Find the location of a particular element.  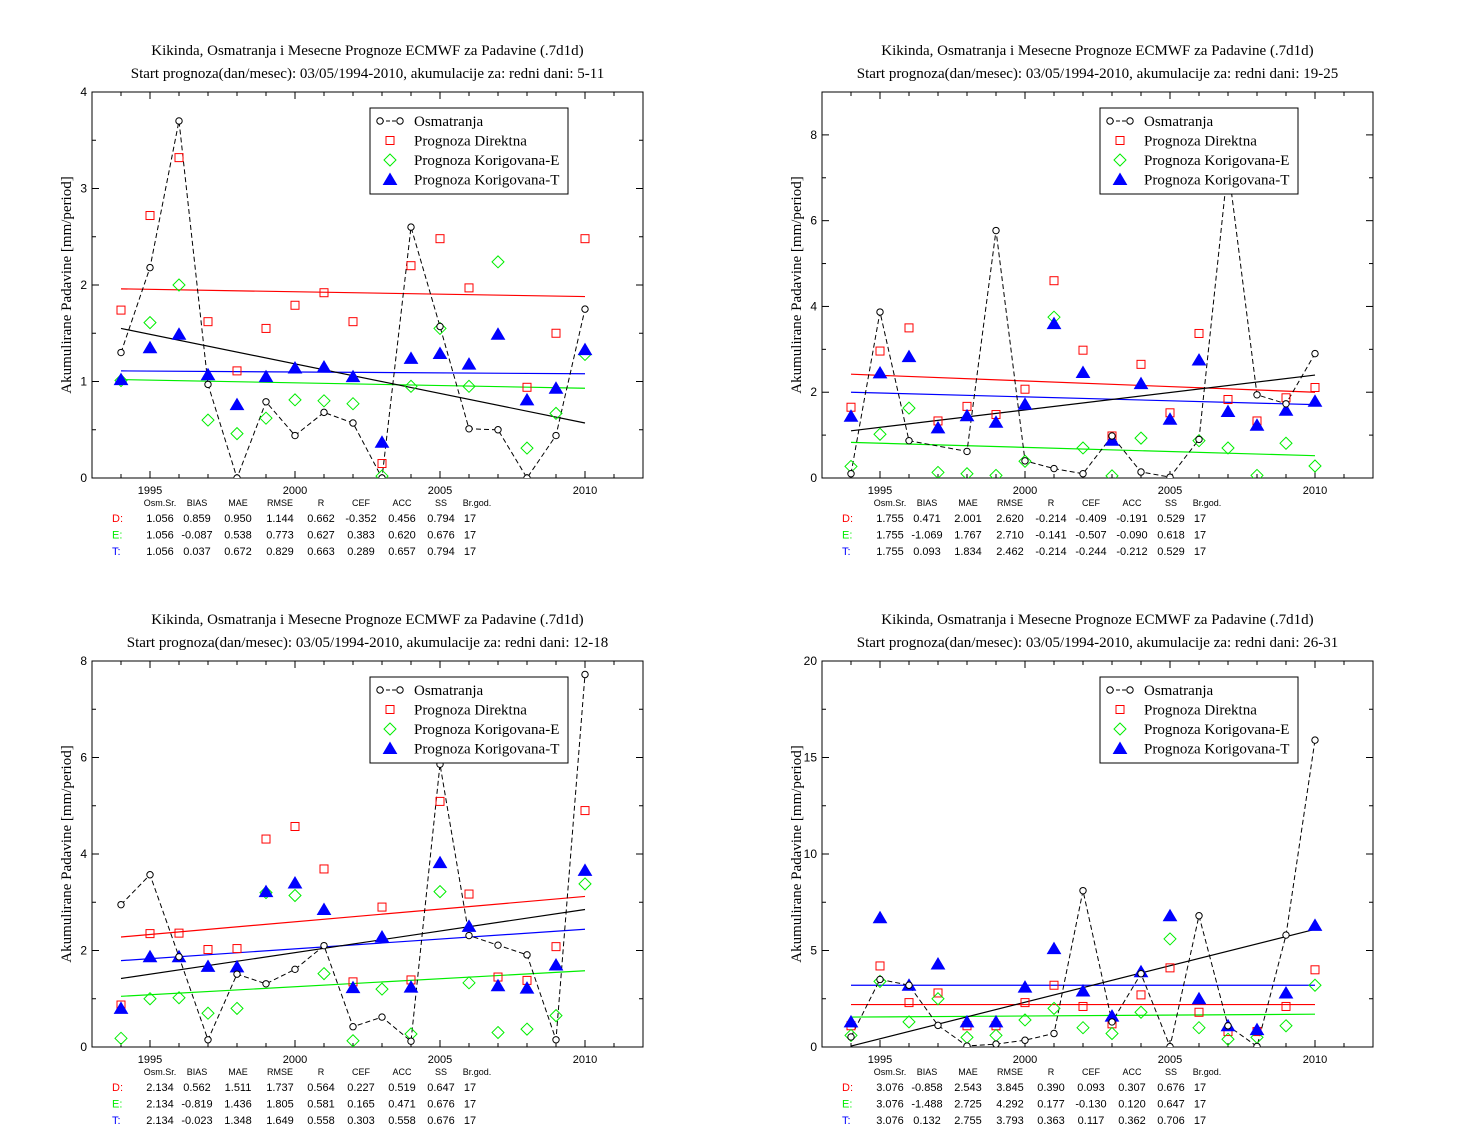

legend-label: Prognoza Korigovana-E is located at coordinates (486, 730).